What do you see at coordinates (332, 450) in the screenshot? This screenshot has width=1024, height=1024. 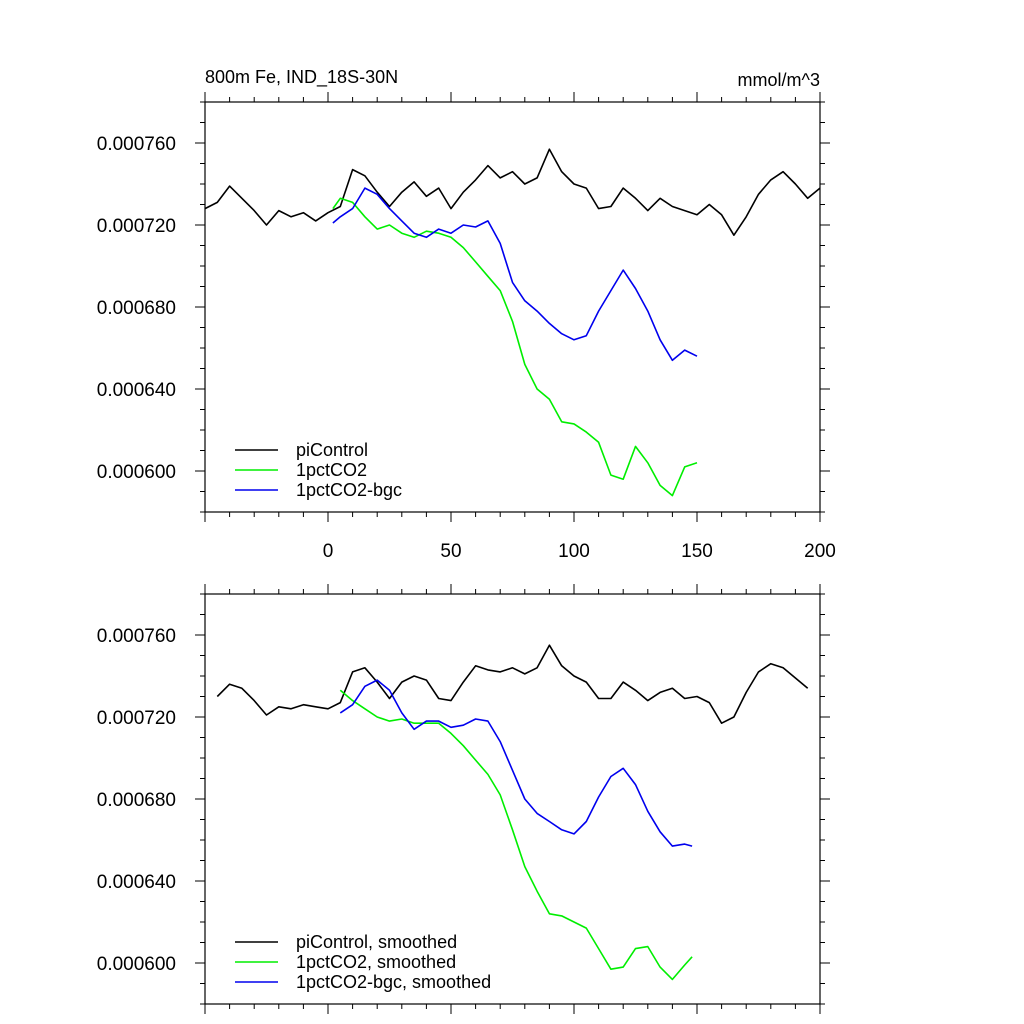 I see `legend-label: piControl` at bounding box center [332, 450].